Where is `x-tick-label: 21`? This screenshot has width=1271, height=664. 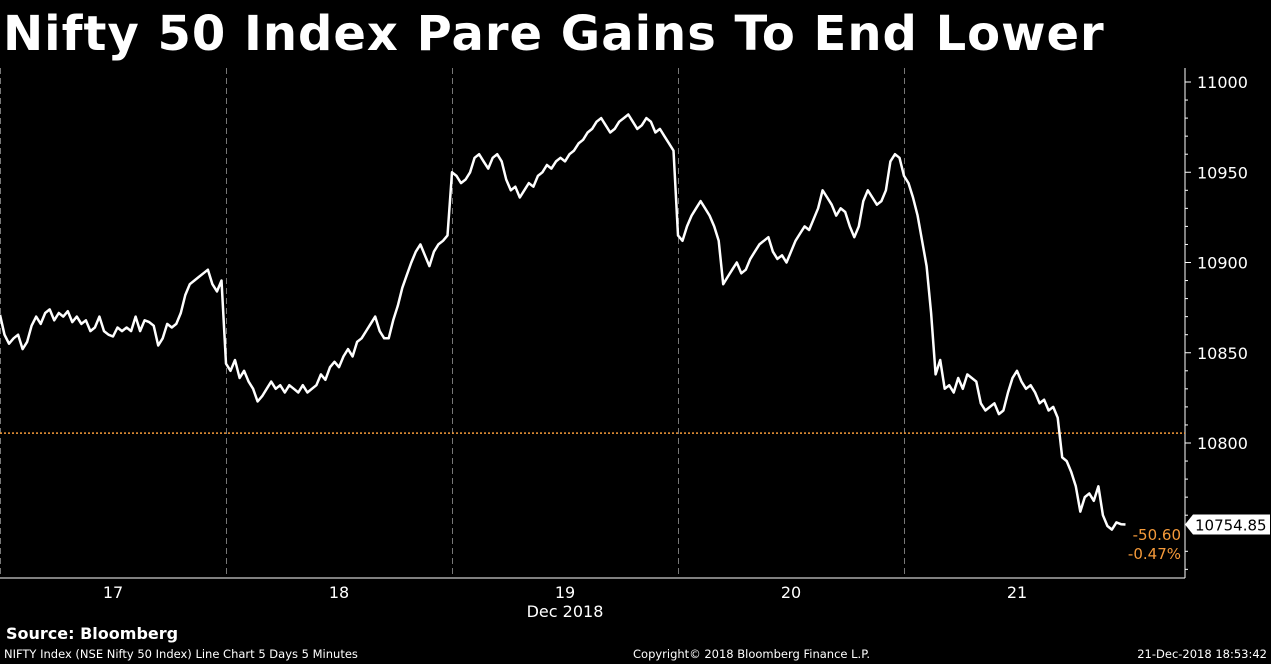
x-tick-label: 21 is located at coordinates (1017, 592).